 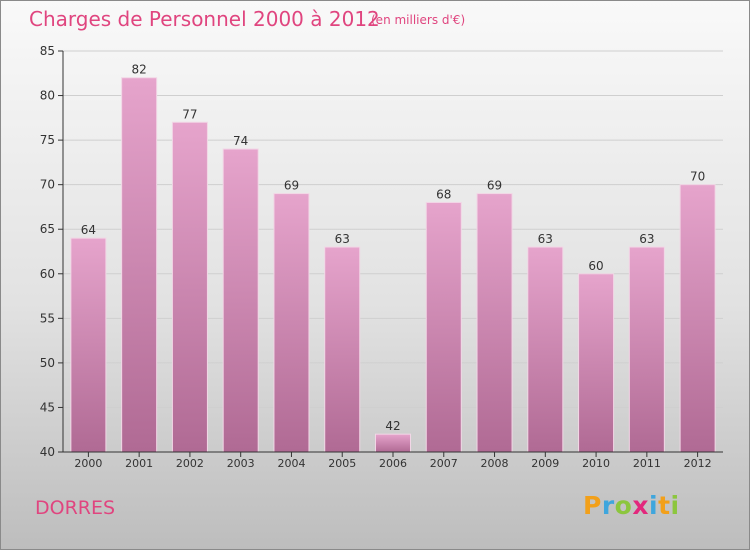 I want to click on x-tick-label: 2005, so click(x=342, y=463).